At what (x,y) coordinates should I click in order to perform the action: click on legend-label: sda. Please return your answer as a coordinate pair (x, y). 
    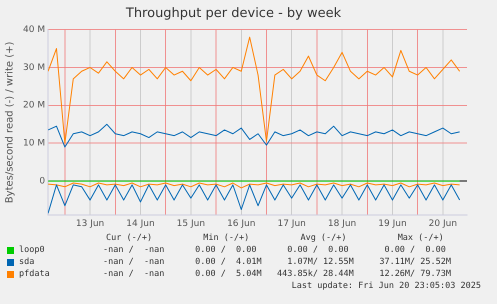
    Looking at the image, I should click on (27, 262).